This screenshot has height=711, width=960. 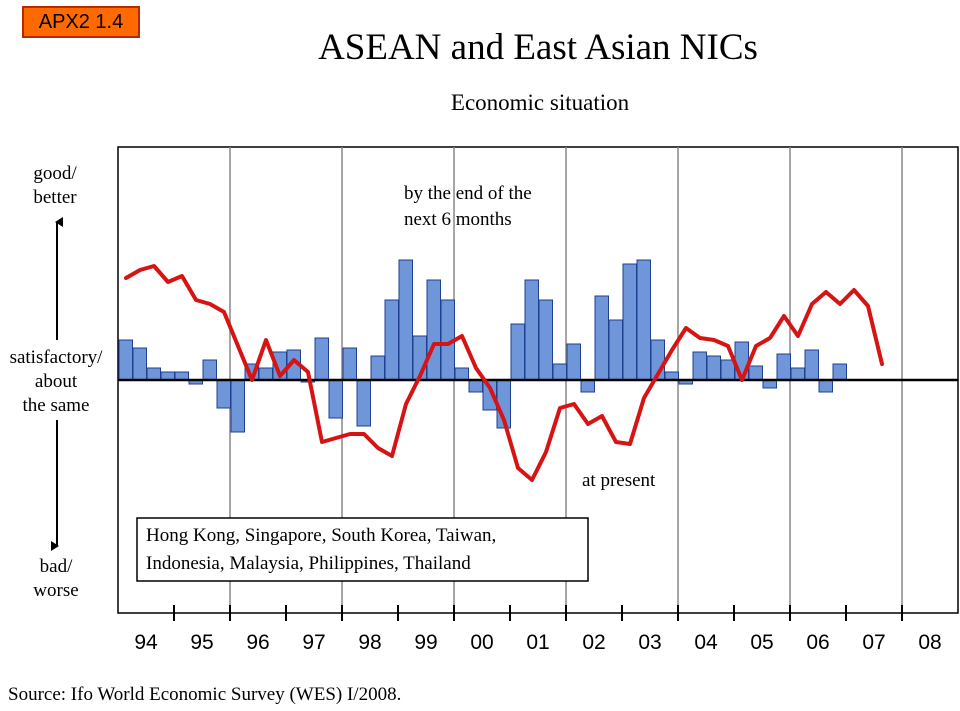 I want to click on x-tick-label: 95, so click(x=201, y=642).